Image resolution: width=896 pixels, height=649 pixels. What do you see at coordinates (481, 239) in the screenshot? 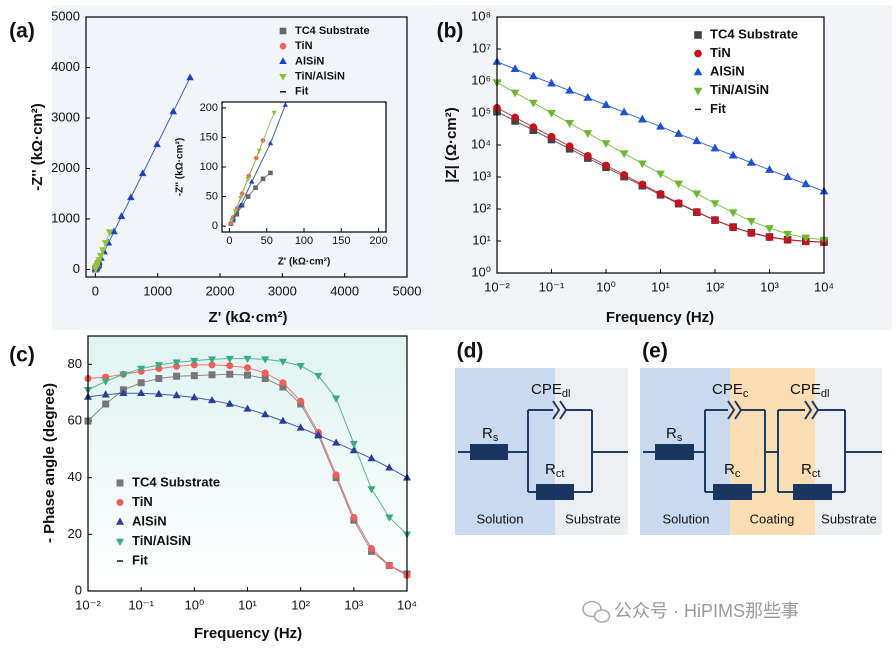
I see `y-tick-label: 10¹` at bounding box center [481, 239].